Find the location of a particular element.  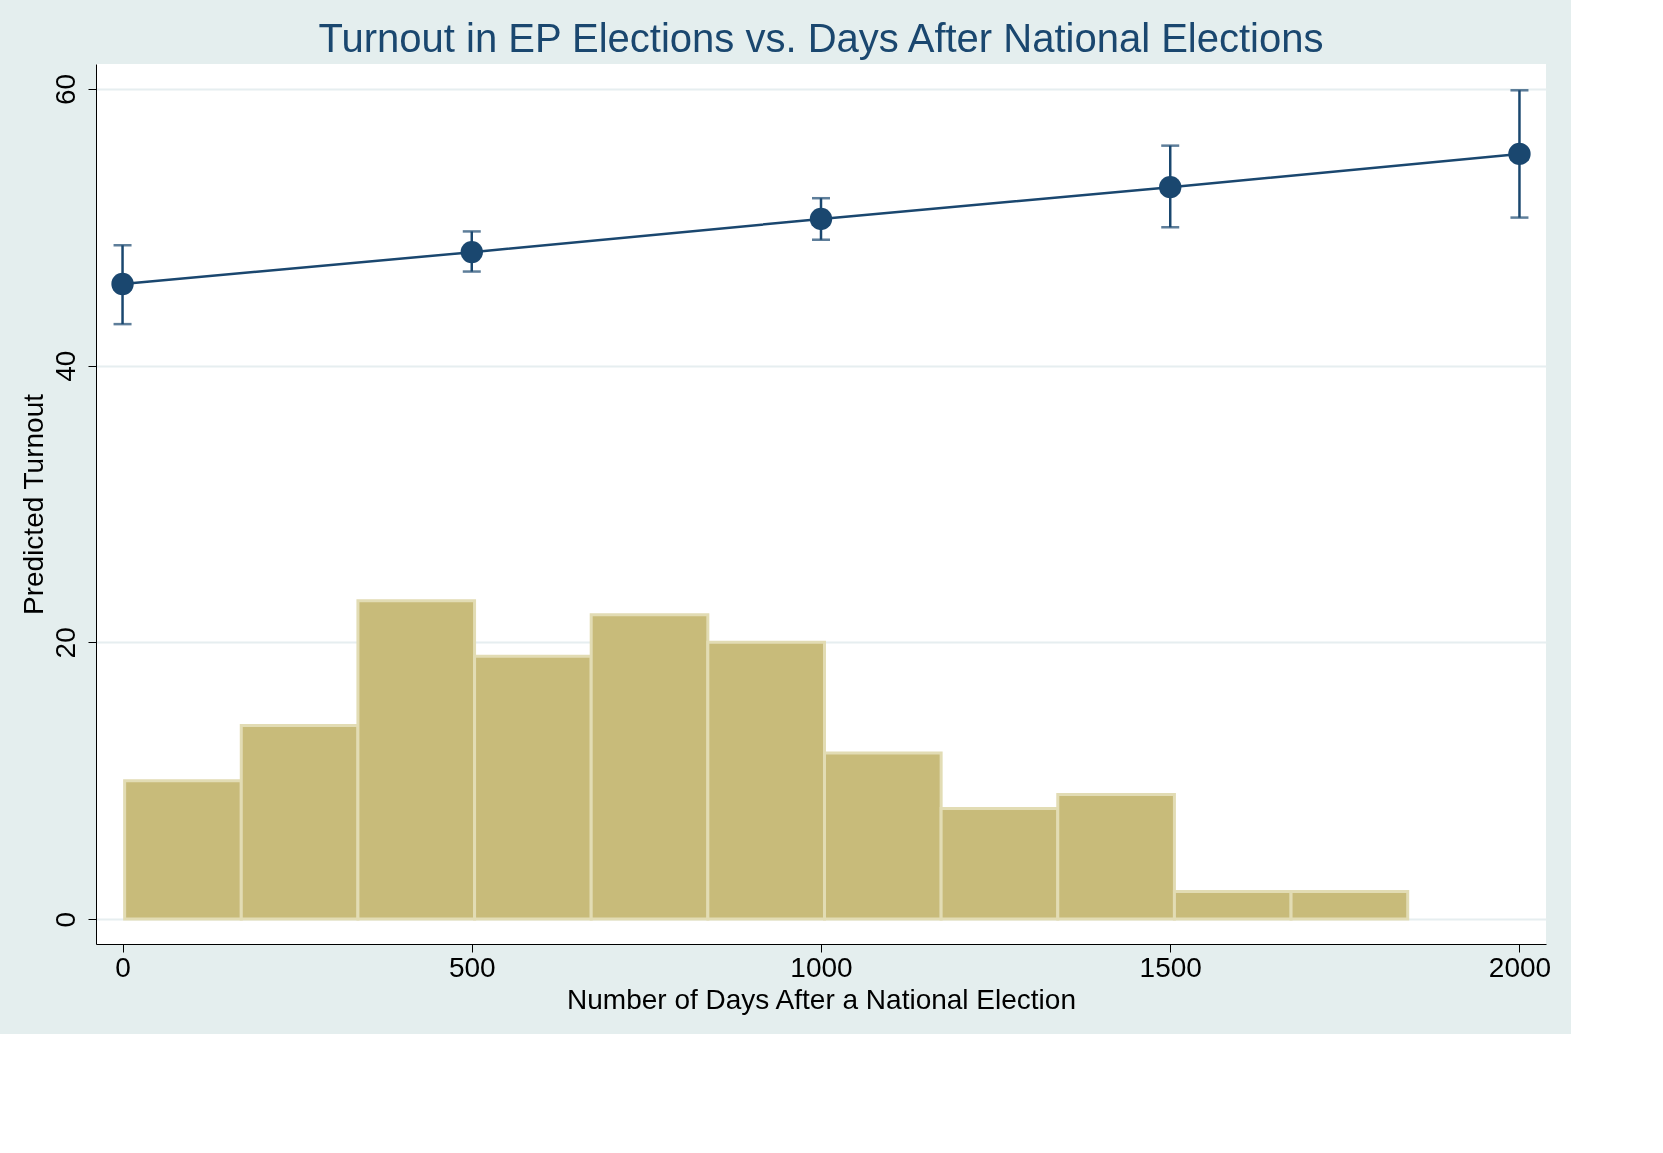

x-tick-label: 0 is located at coordinates (123, 967).